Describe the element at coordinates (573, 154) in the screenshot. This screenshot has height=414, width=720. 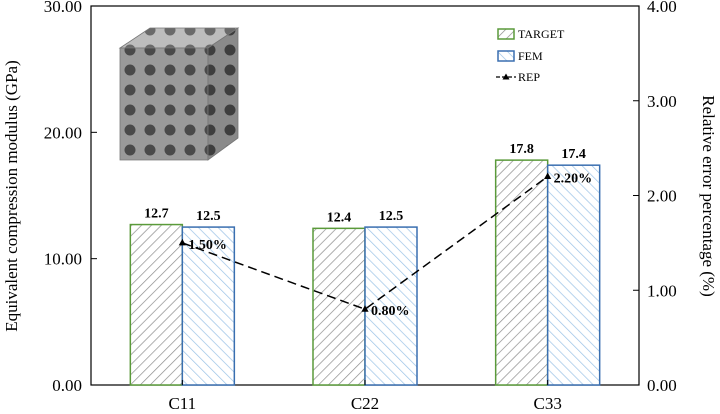
I see `bar-value-label: 17.4` at that location.